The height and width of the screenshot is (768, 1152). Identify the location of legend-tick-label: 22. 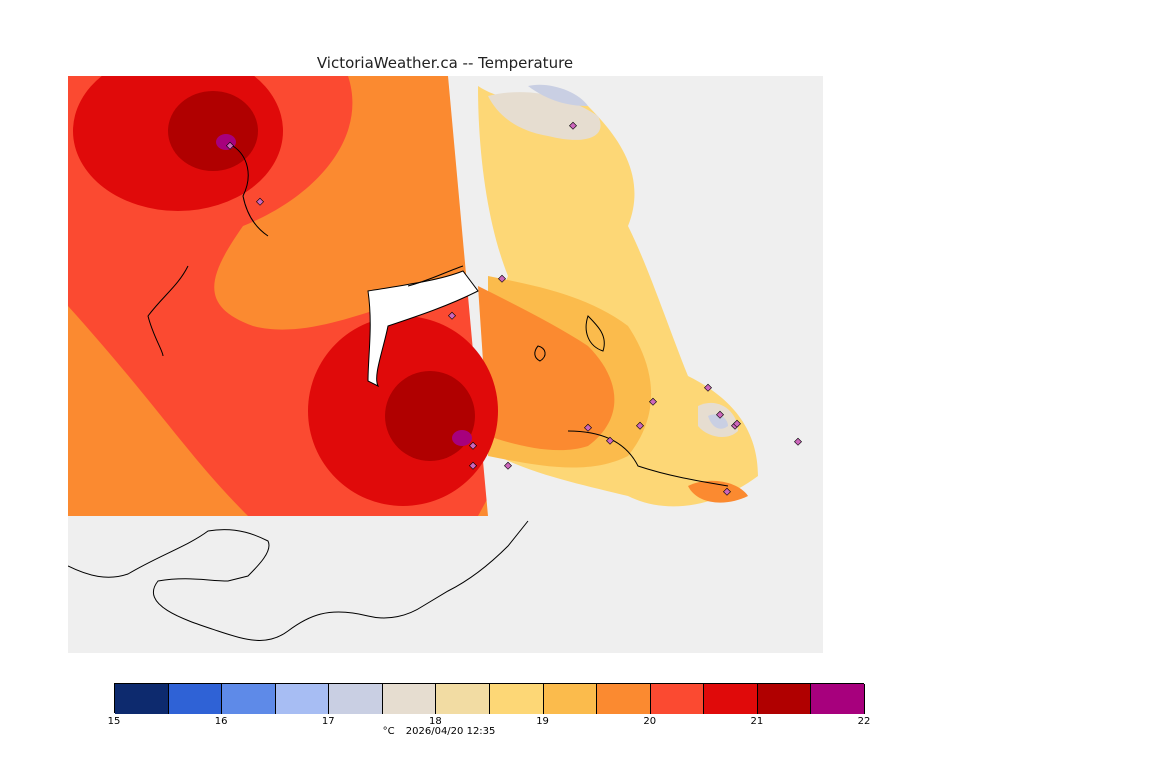
(864, 721).